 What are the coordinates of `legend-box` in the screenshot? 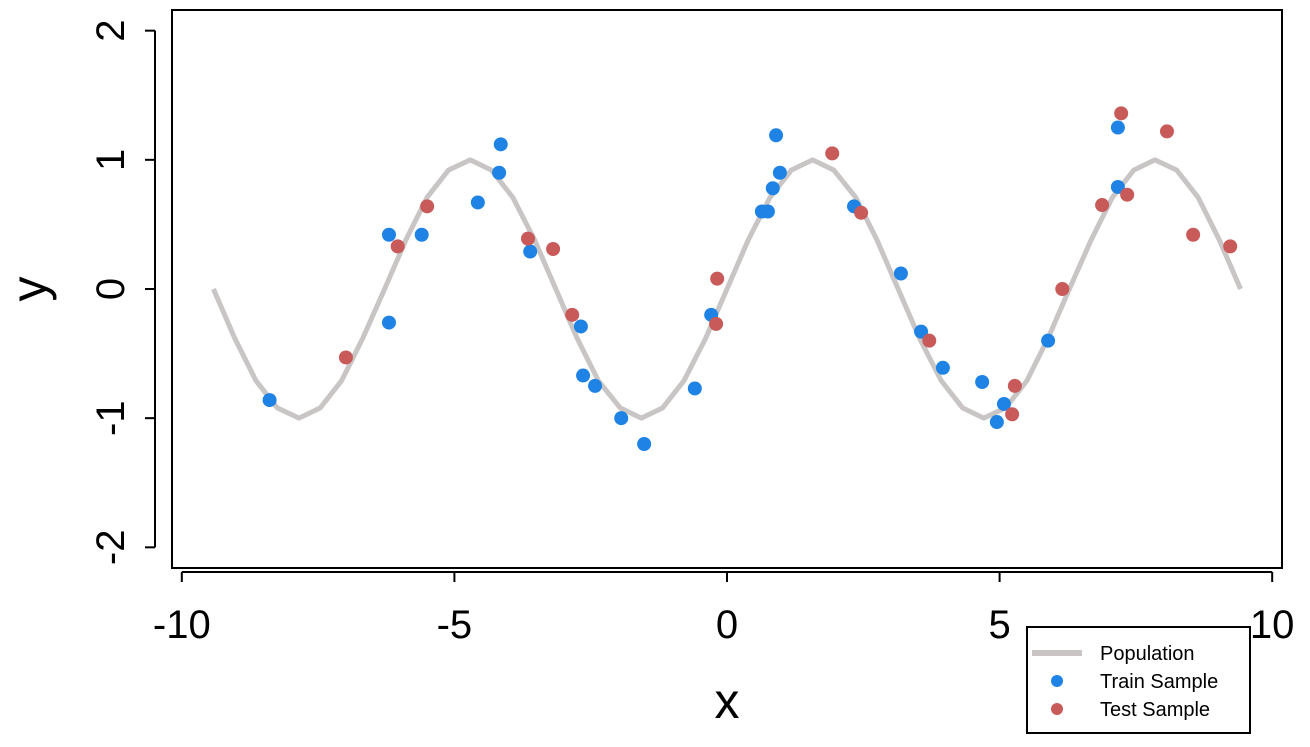 It's located at (1138, 680).